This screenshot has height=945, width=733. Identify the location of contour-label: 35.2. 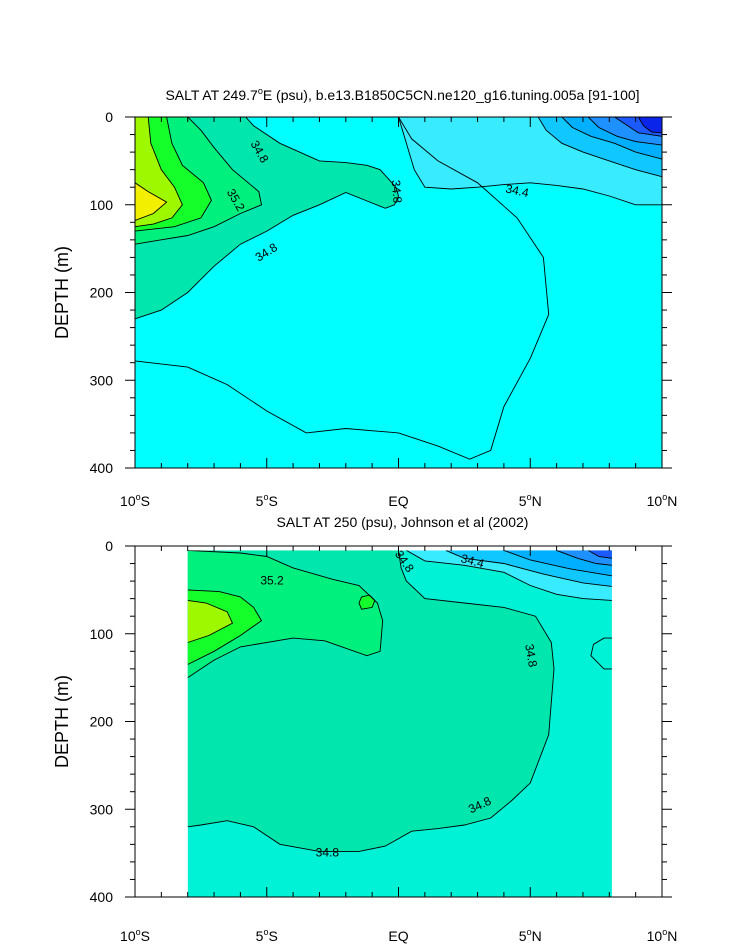
(272, 580).